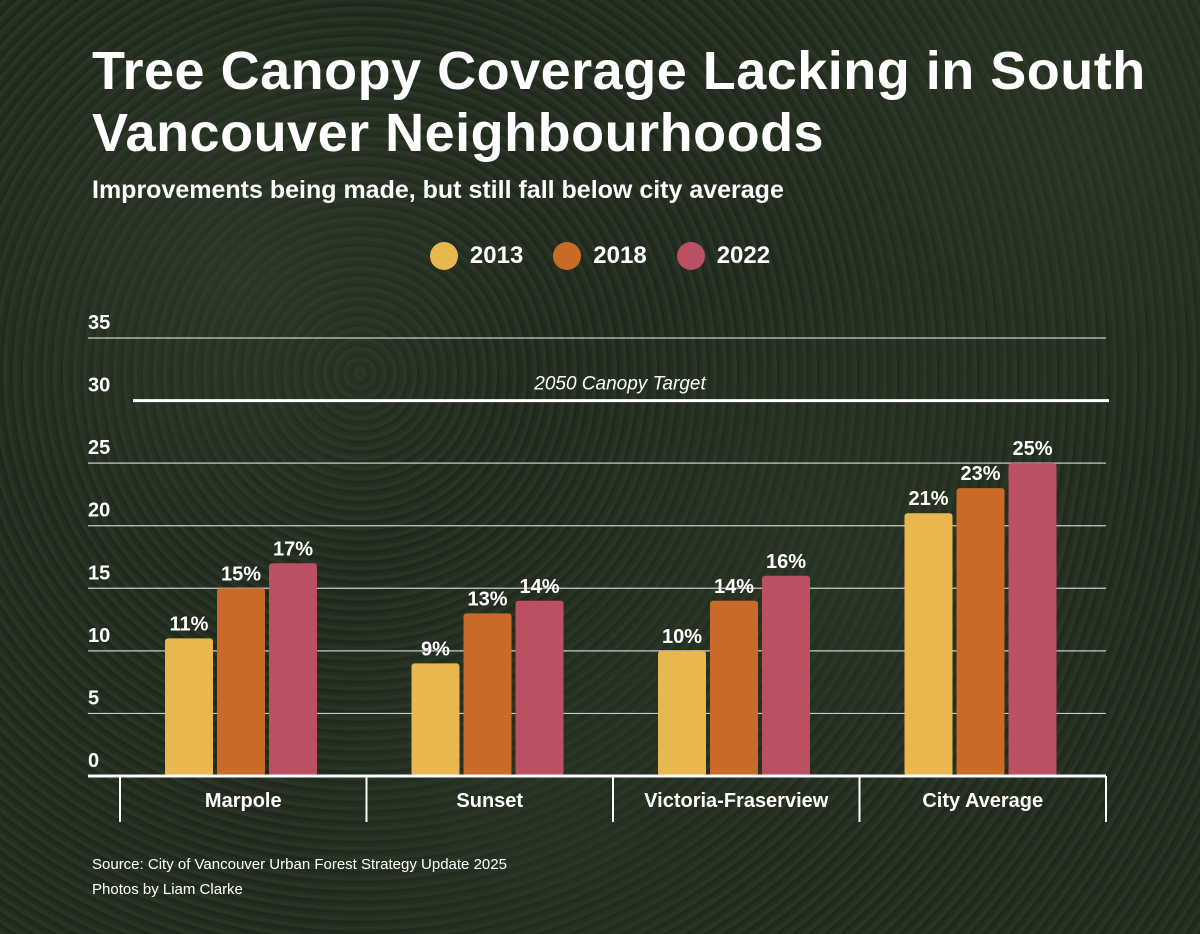 The height and width of the screenshot is (934, 1200). Describe the element at coordinates (620, 255) in the screenshot. I see `legend-label: 2018` at that location.